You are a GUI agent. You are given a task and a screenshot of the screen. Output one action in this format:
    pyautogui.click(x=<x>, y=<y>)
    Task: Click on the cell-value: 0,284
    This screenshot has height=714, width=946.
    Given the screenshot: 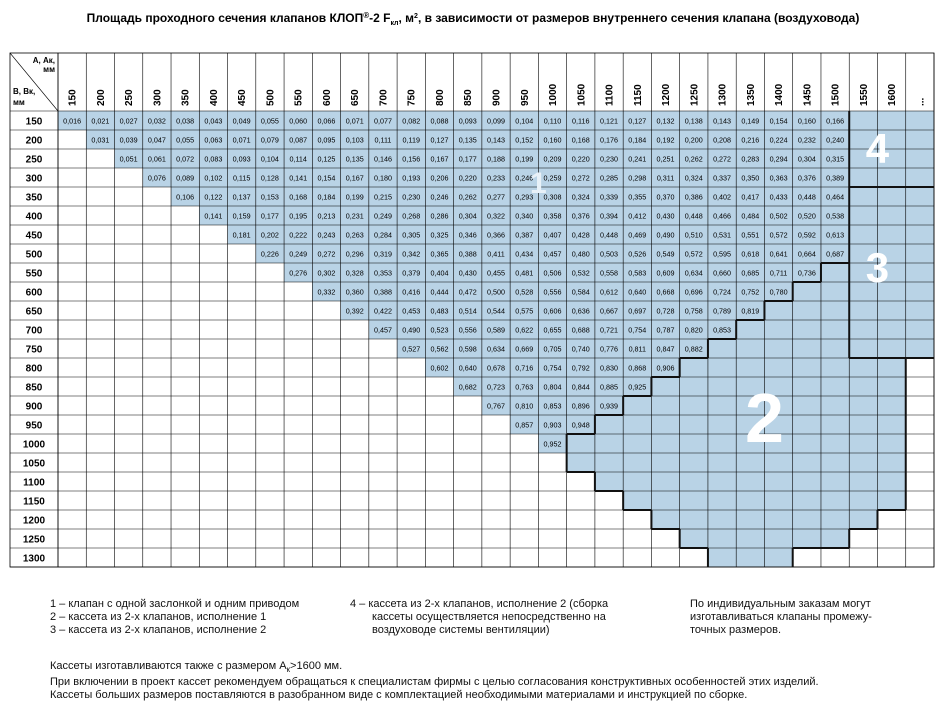 What is the action you would take?
    pyautogui.click(x=383, y=235)
    